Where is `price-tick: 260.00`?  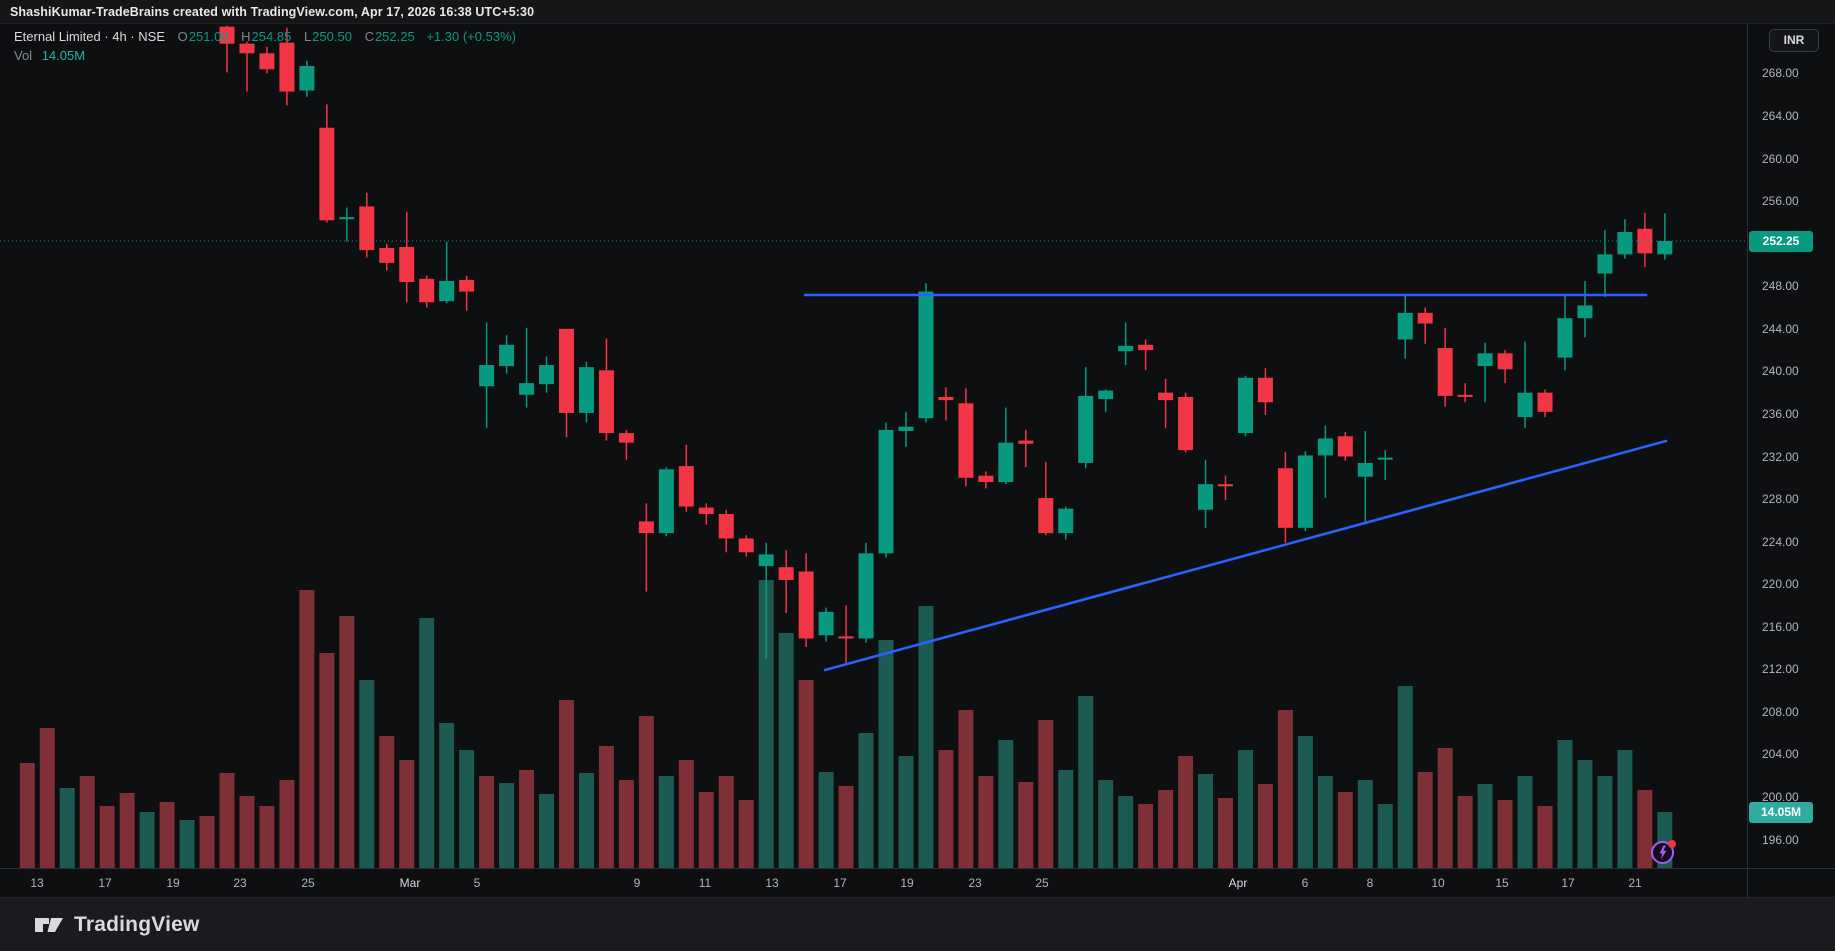
price-tick: 260.00 is located at coordinates (1780, 158).